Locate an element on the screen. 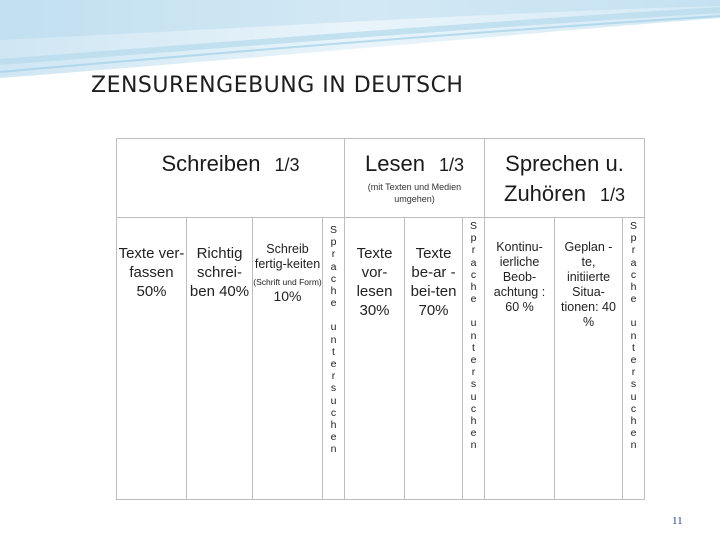 Image resolution: width=720 pixels, height=540 pixels. vertical-label-3: Sprache untersuchen is located at coordinates (633, 336).